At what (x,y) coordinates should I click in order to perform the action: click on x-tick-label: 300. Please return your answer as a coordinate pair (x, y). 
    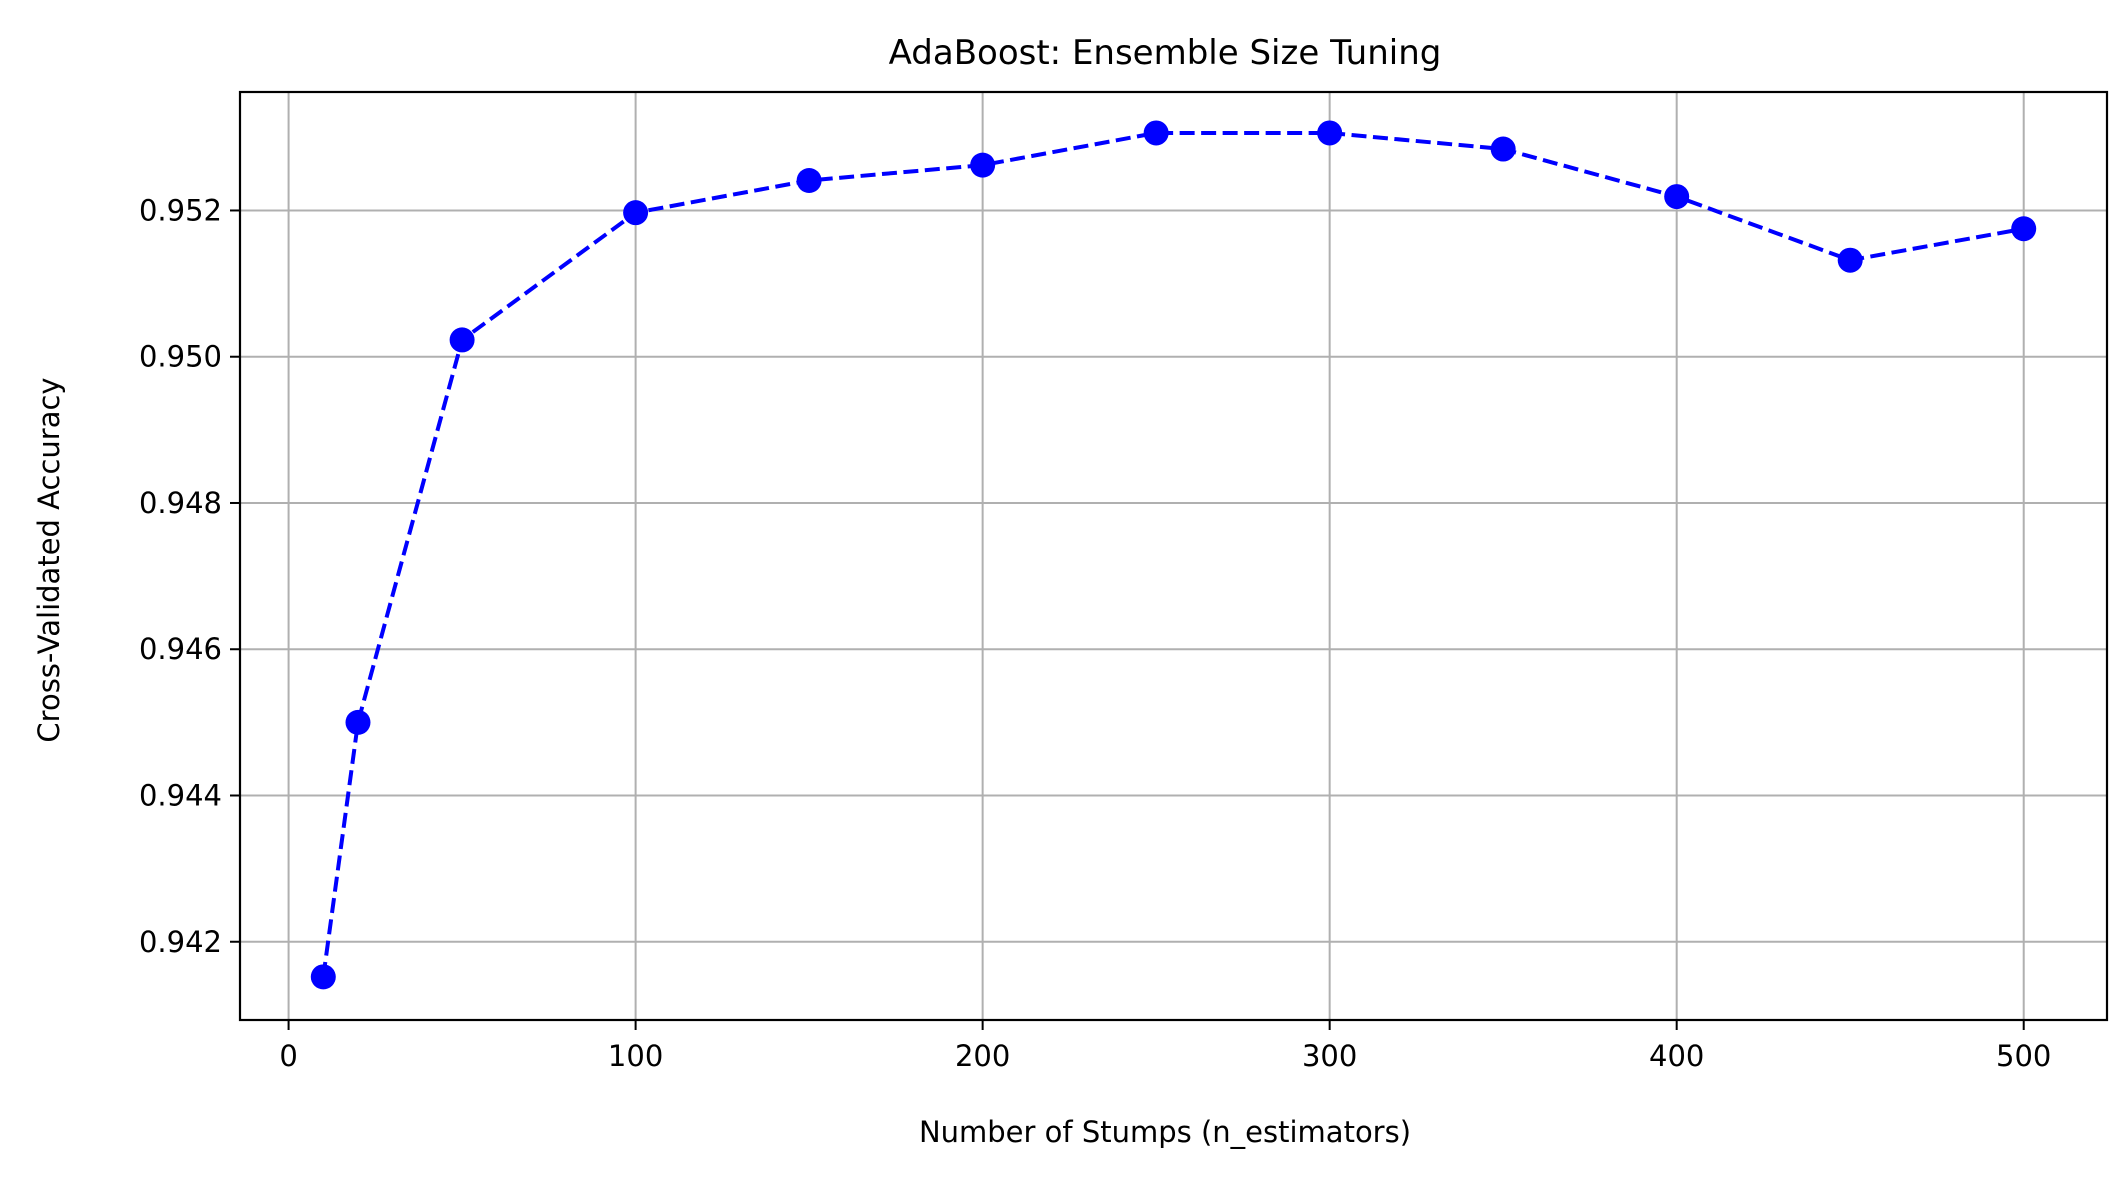
    Looking at the image, I should click on (1329, 1056).